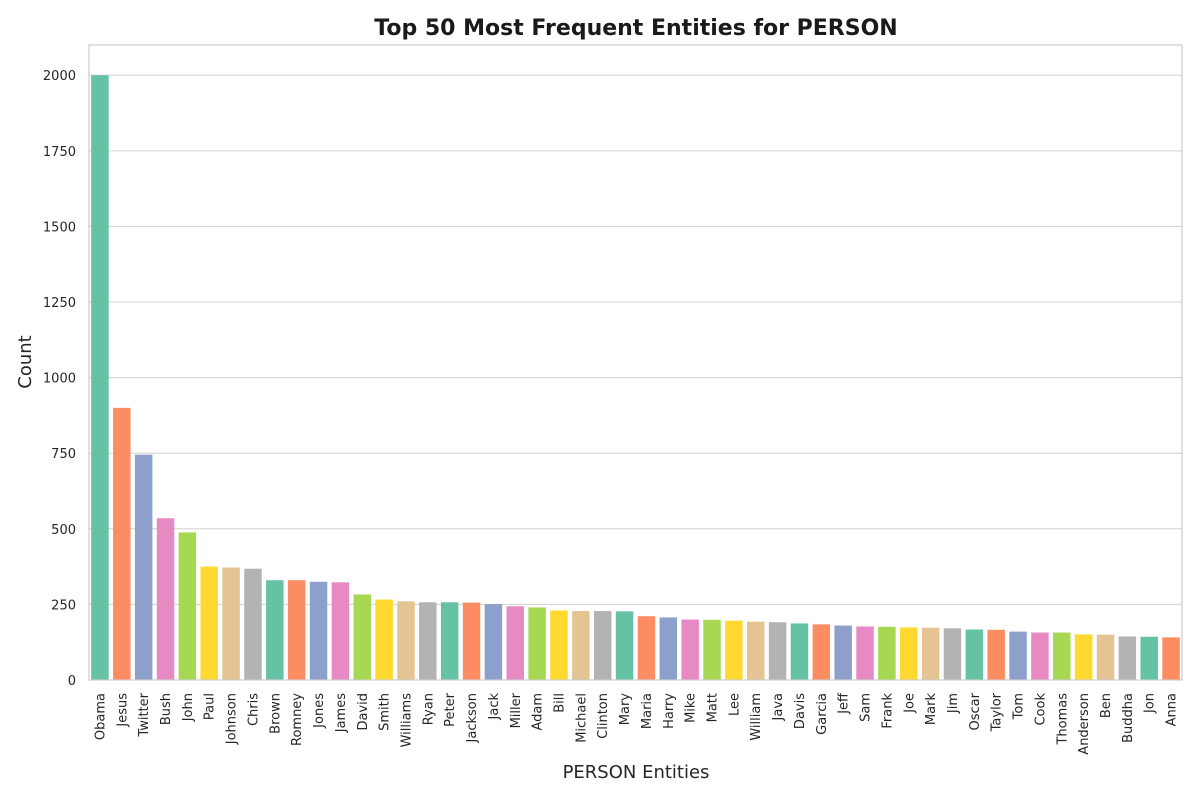 The height and width of the screenshot is (800, 1200). I want to click on x-tick-label: Anna, so click(1172, 709).